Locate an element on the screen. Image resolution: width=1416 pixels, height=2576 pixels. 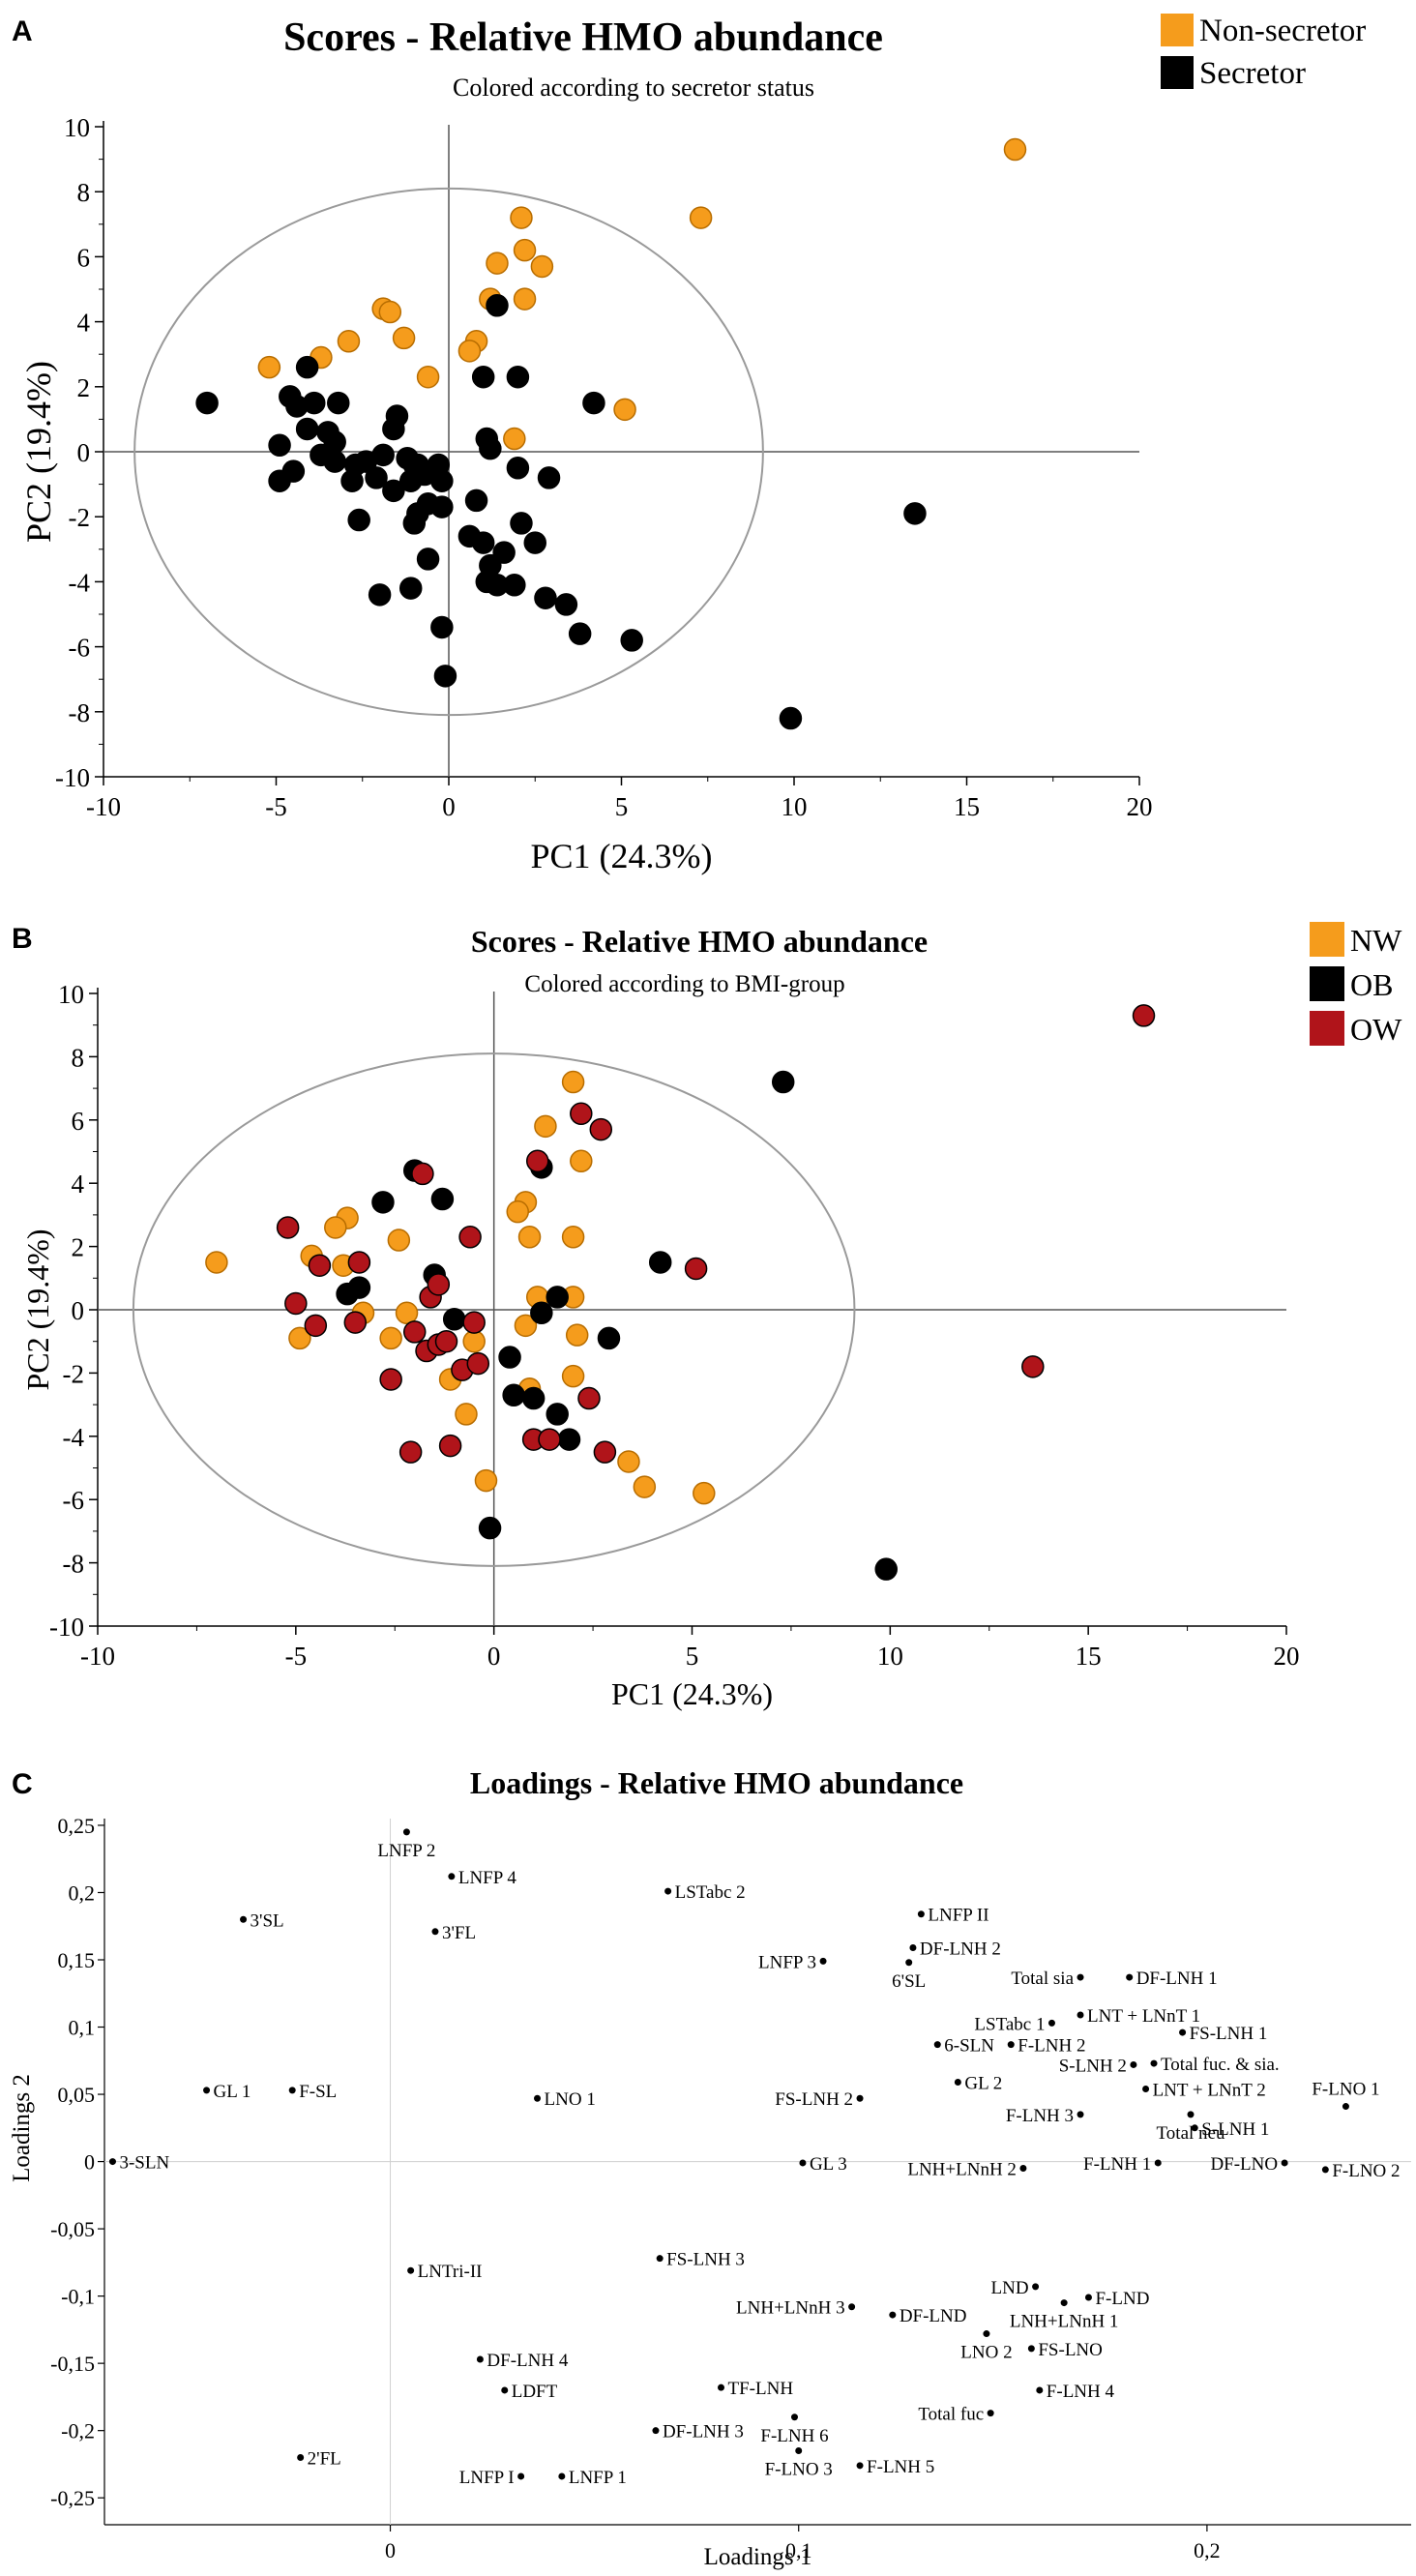
x-axis-label: PC1 (24.3%) is located at coordinates (622, 856).